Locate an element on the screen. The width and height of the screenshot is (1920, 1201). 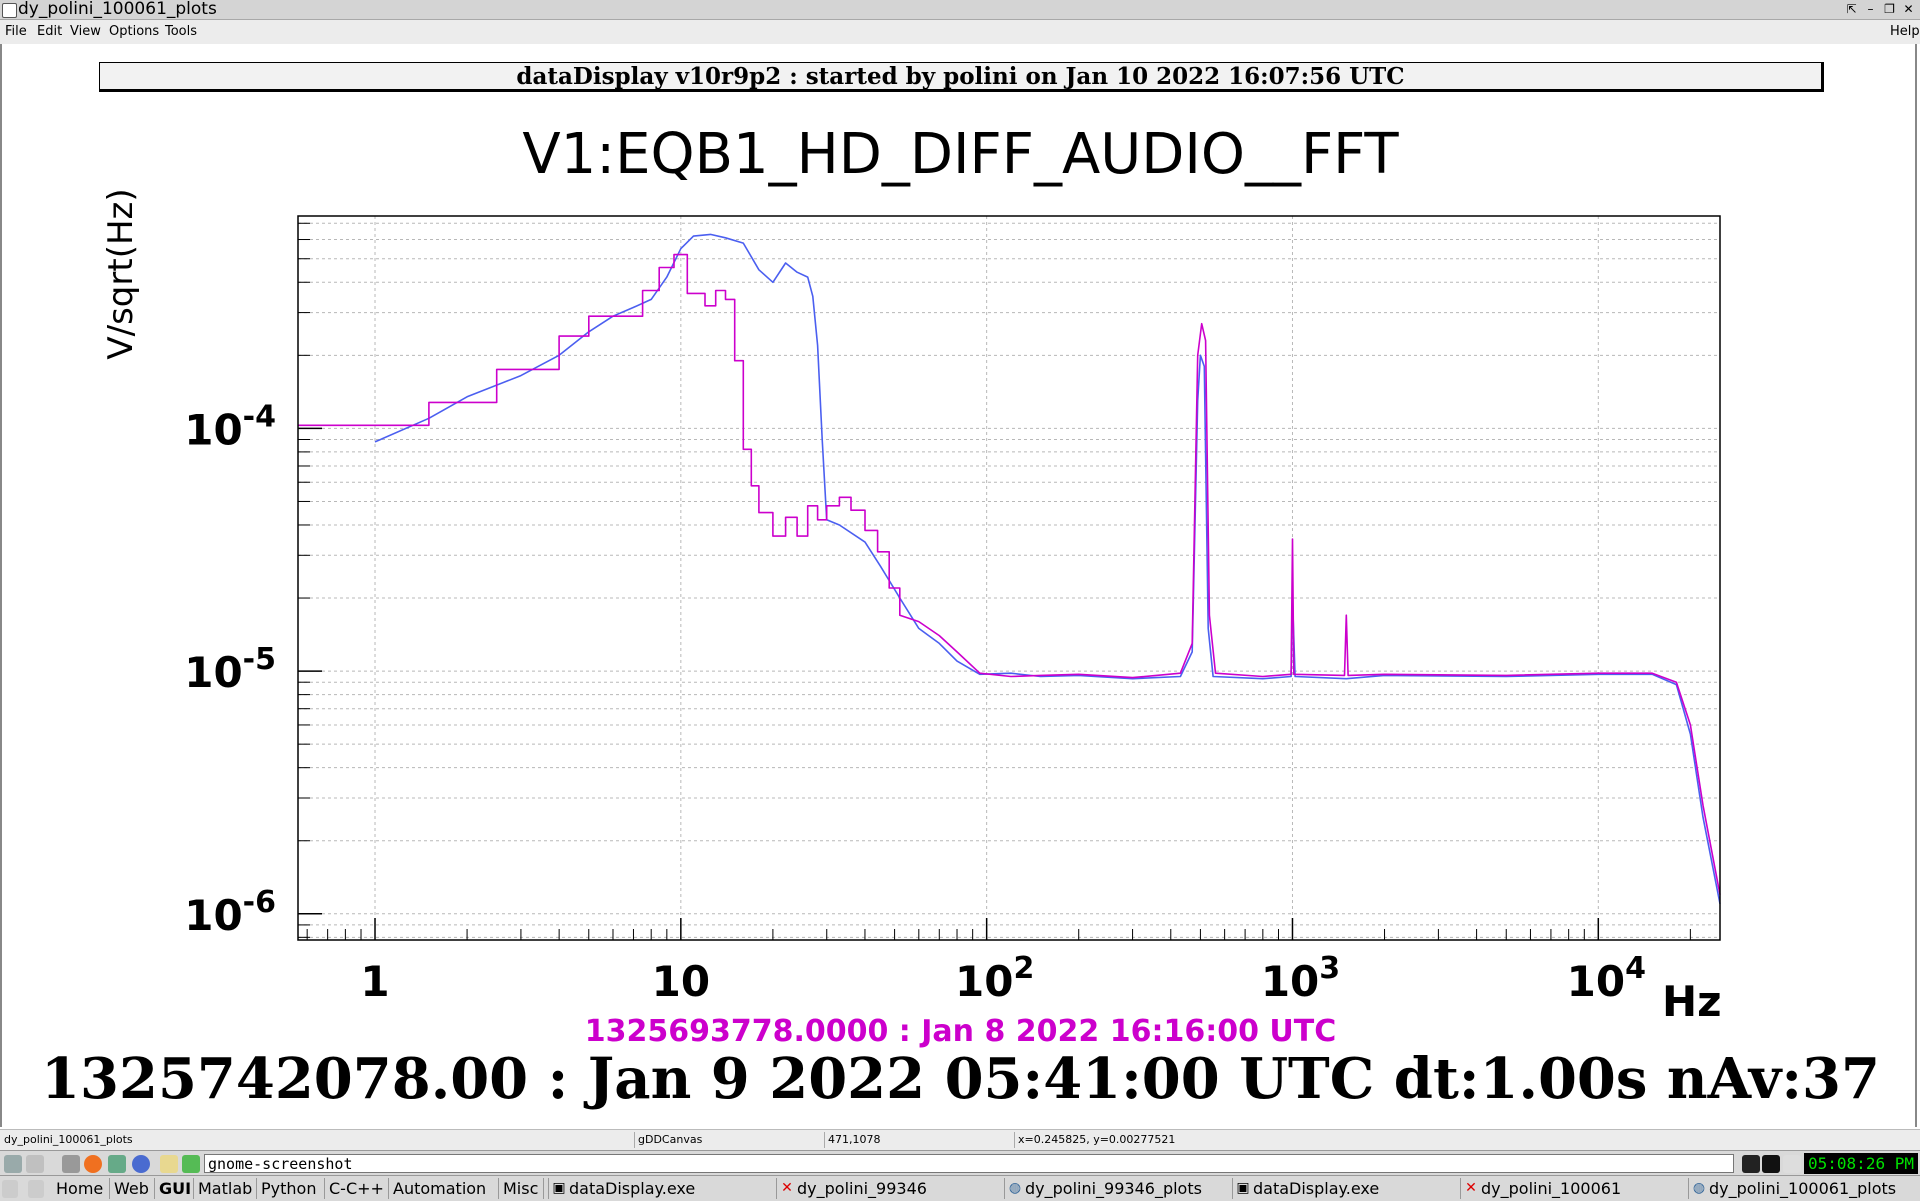
window-title: dy_polini_100061_plots is located at coordinates (117, 9).